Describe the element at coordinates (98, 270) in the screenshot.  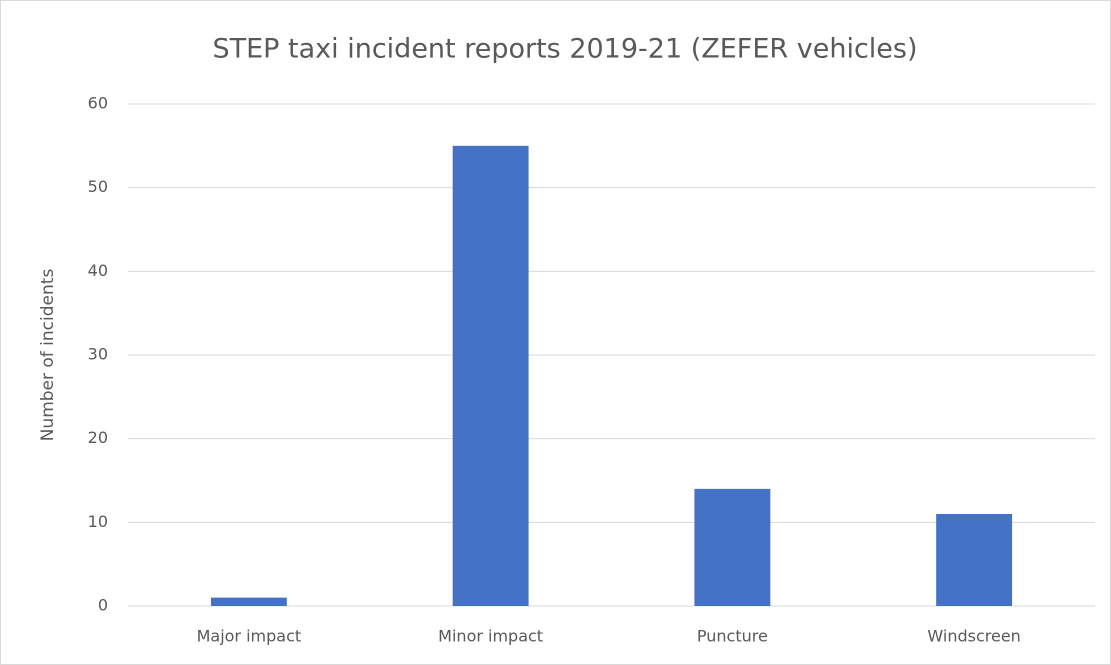
I see `y-tick-label: 40` at that location.